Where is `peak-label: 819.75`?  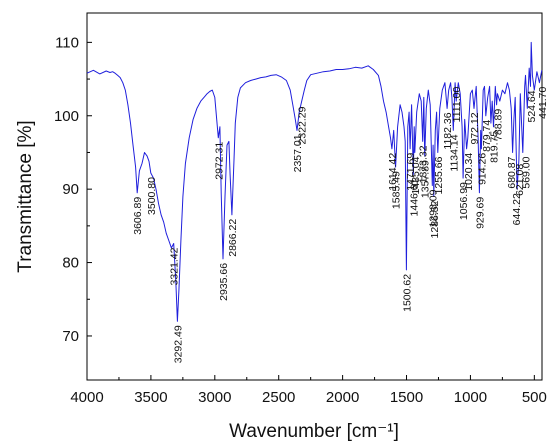 peak-label: 819.75 is located at coordinates (495, 147).